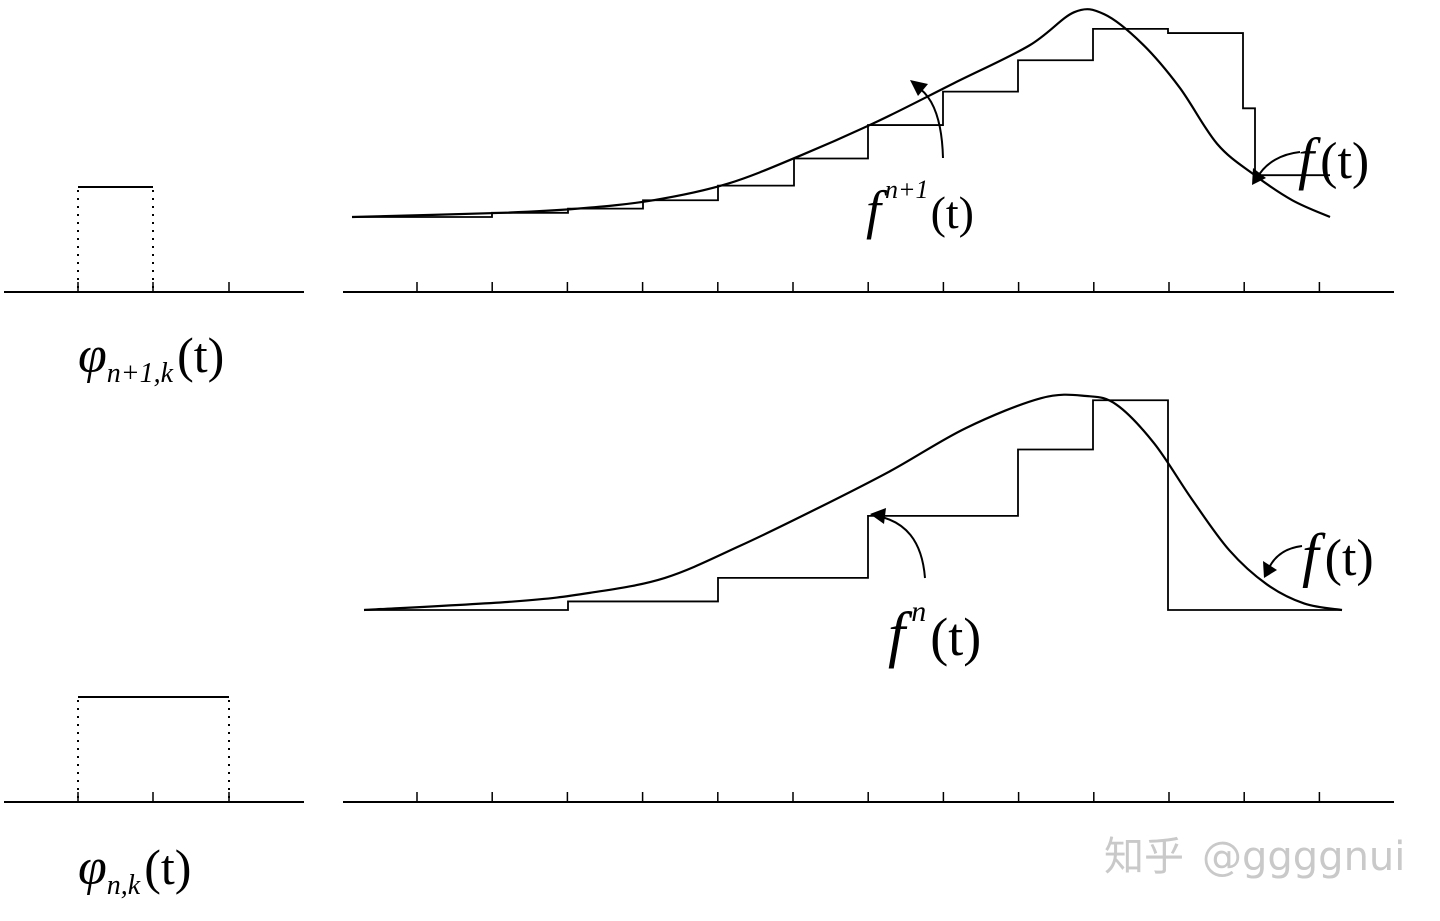 Image resolution: width=1440 pixels, height=921 pixels. I want to click on phi-fine-label: φn+1,k(t), so click(151, 358).